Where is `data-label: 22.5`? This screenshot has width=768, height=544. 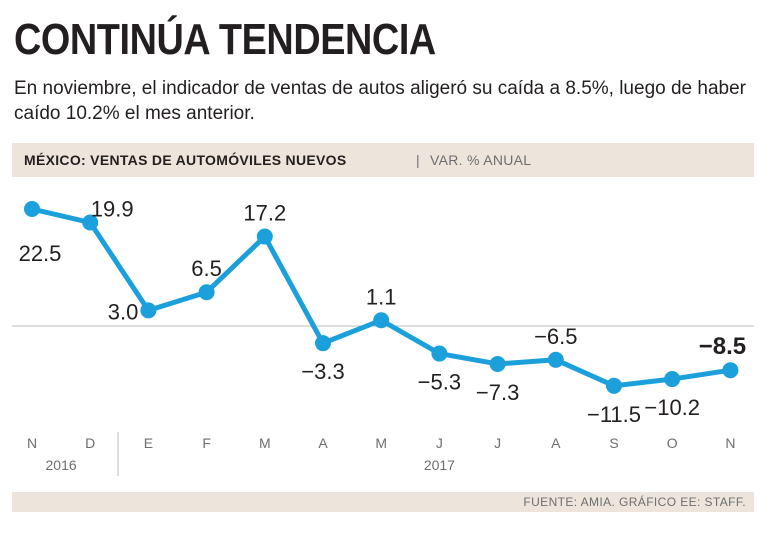 data-label: 22.5 is located at coordinates (40, 253).